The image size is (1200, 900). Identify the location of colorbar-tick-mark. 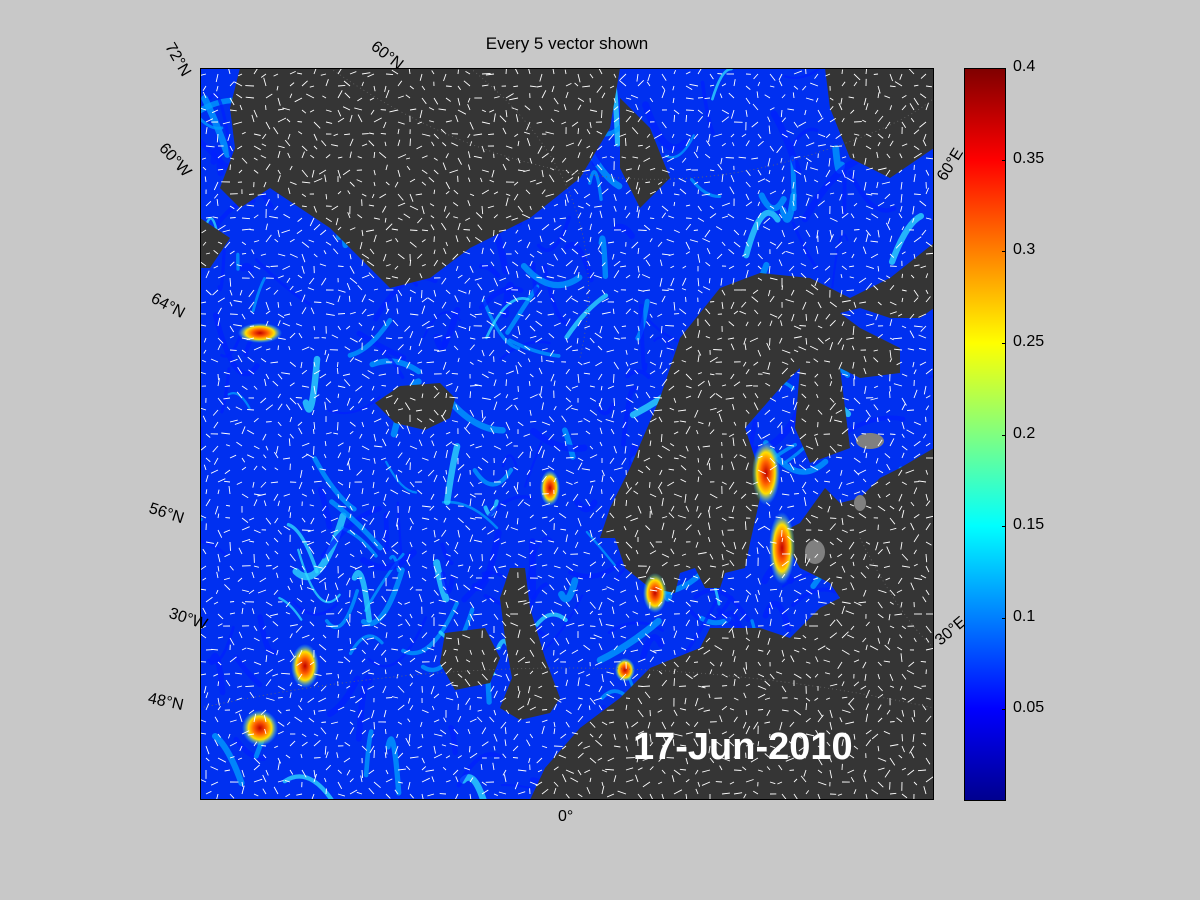
(1004, 618).